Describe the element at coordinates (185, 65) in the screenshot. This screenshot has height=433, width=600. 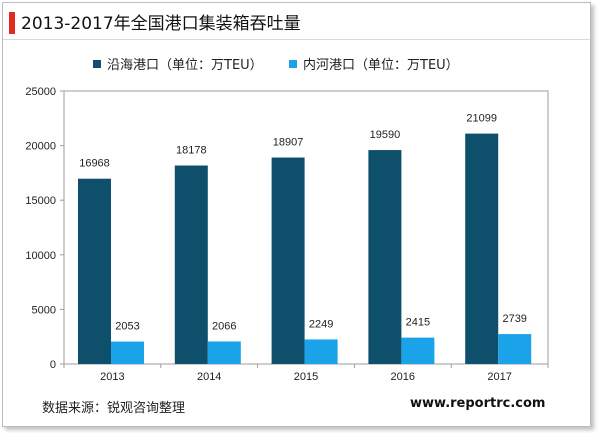
I see `legend-label-coastal: 沿海港口（单位：万TEU）` at that location.